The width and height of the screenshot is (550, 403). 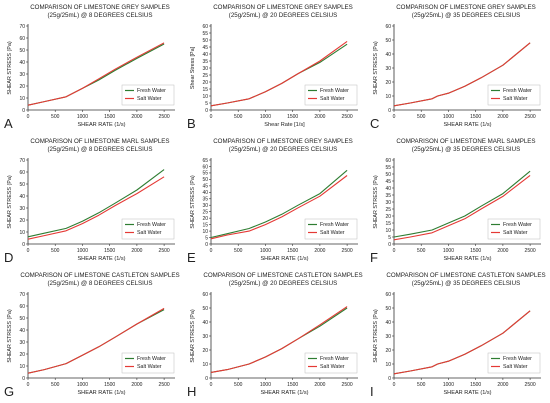 I want to click on panel-label: F, so click(x=374, y=257).